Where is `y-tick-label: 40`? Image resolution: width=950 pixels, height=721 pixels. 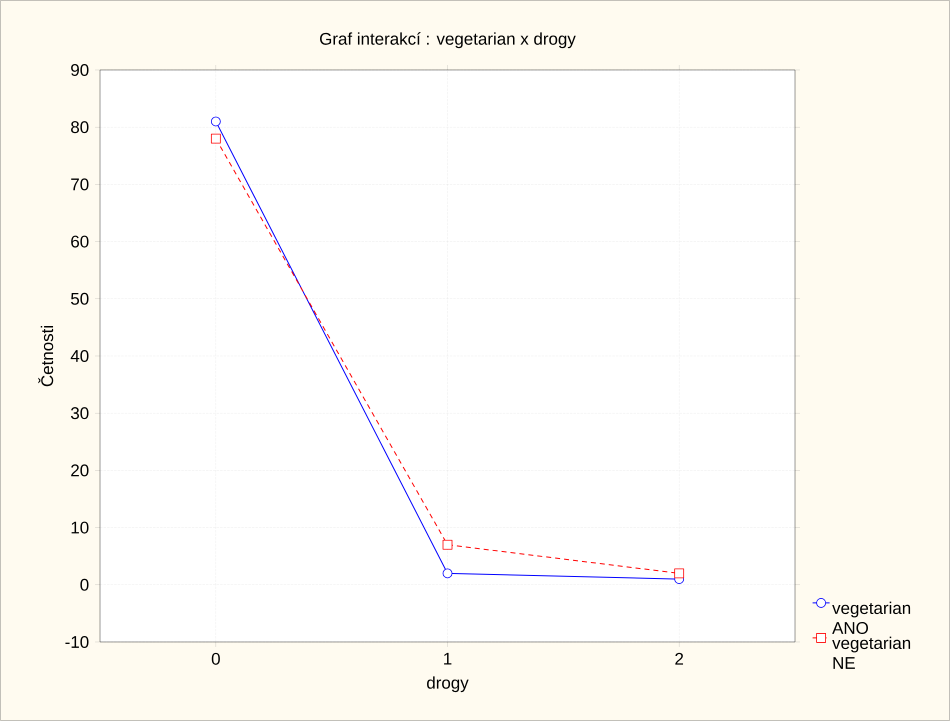
y-tick-label: 40 is located at coordinates (79, 356).